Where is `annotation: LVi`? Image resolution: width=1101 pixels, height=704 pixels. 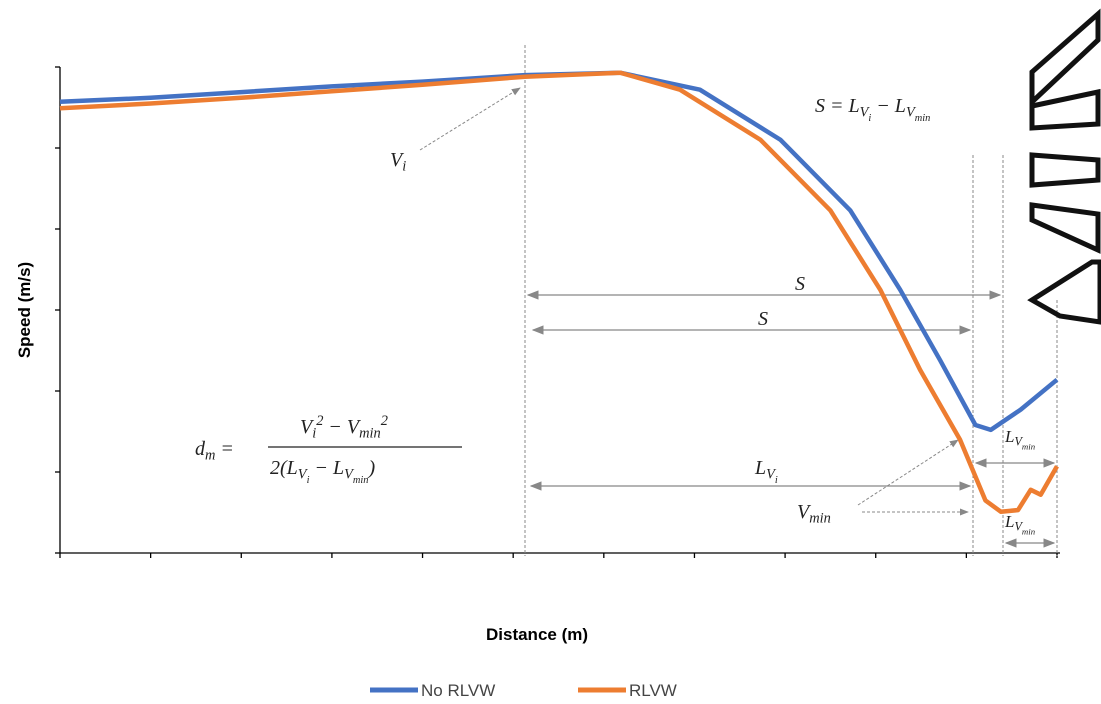 annotation: LVi is located at coordinates (766, 471).